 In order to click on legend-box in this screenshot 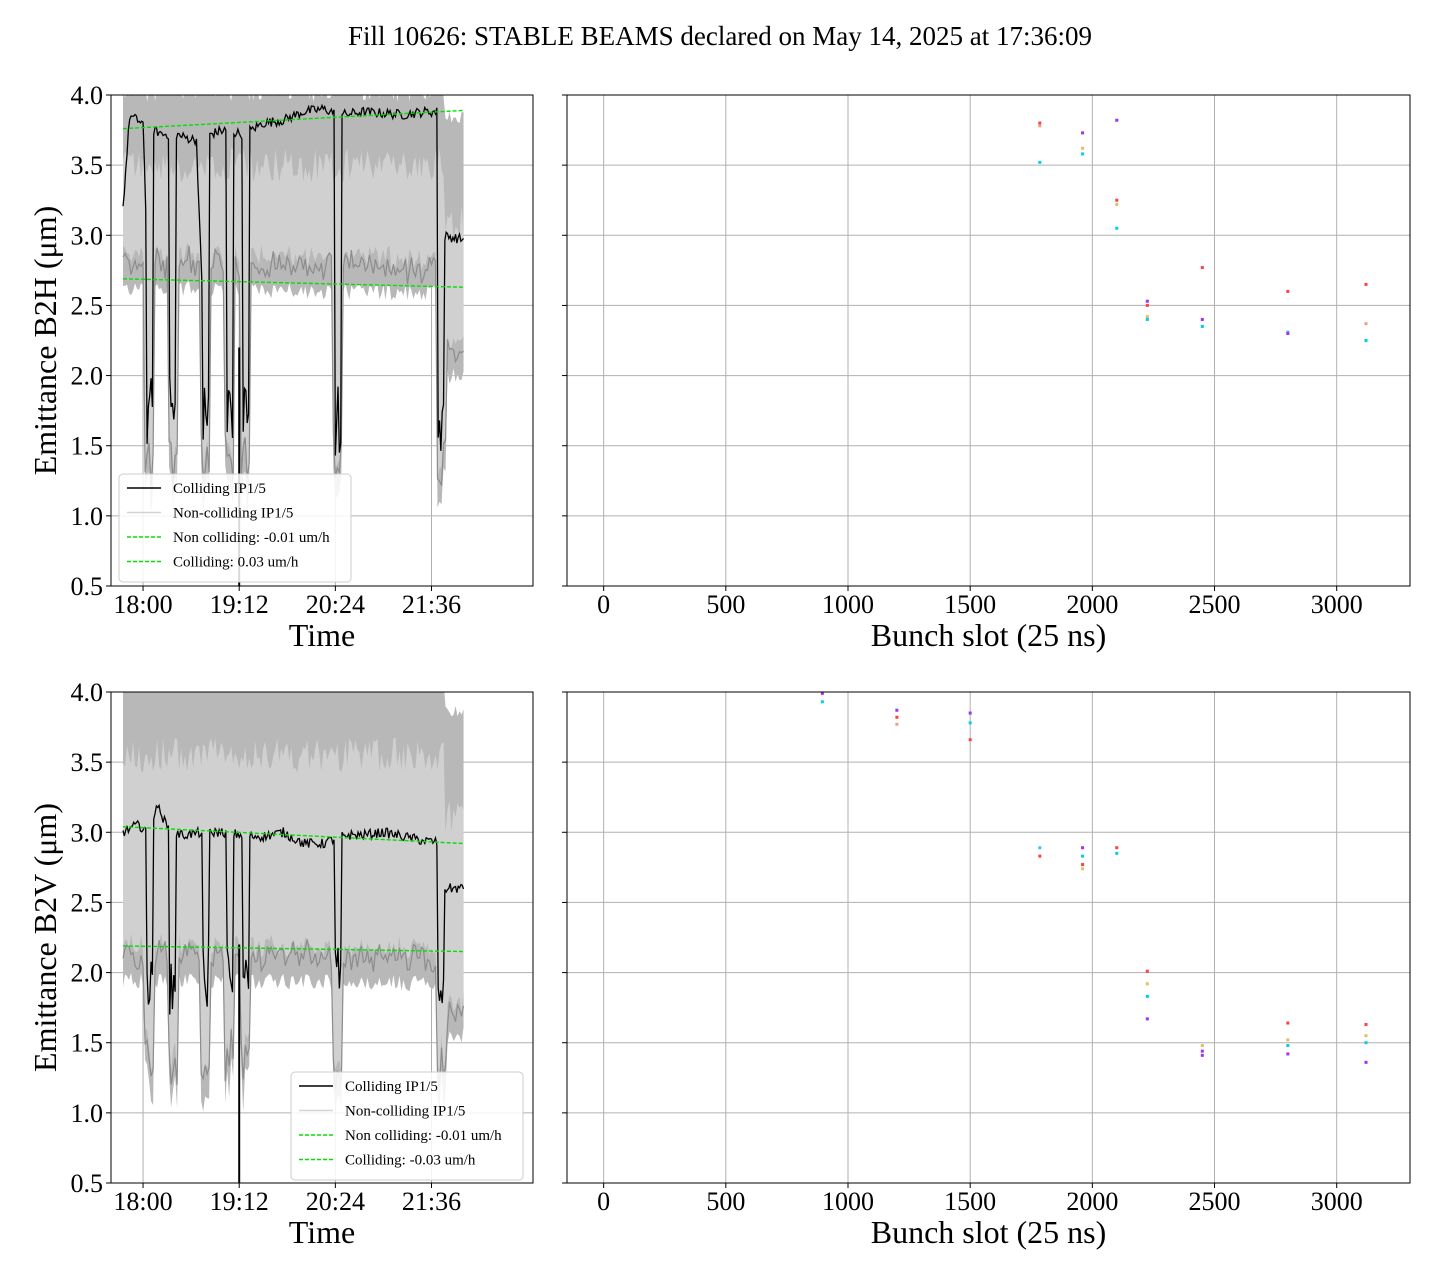, I will do `click(407, 1126)`.